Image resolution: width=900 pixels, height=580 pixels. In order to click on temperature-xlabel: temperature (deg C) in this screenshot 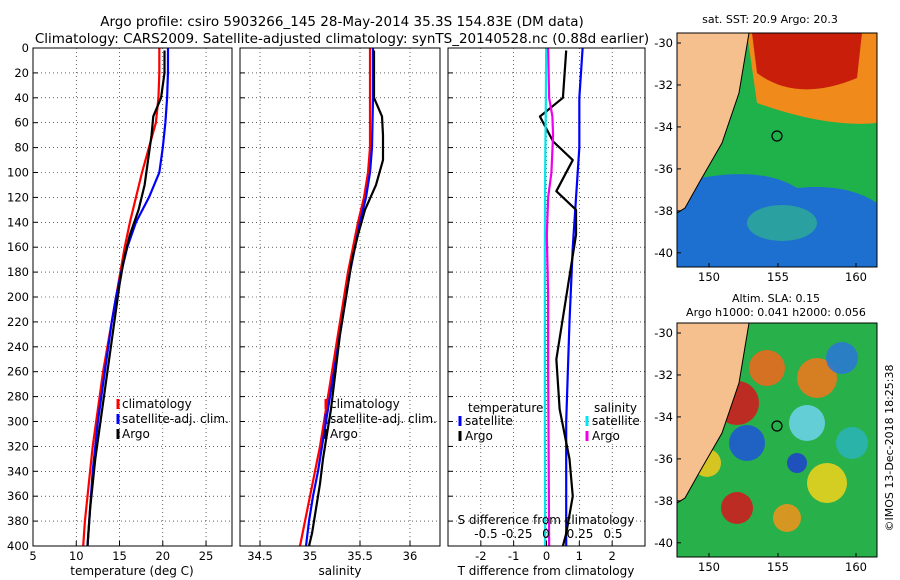, I will do `click(131, 571)`.